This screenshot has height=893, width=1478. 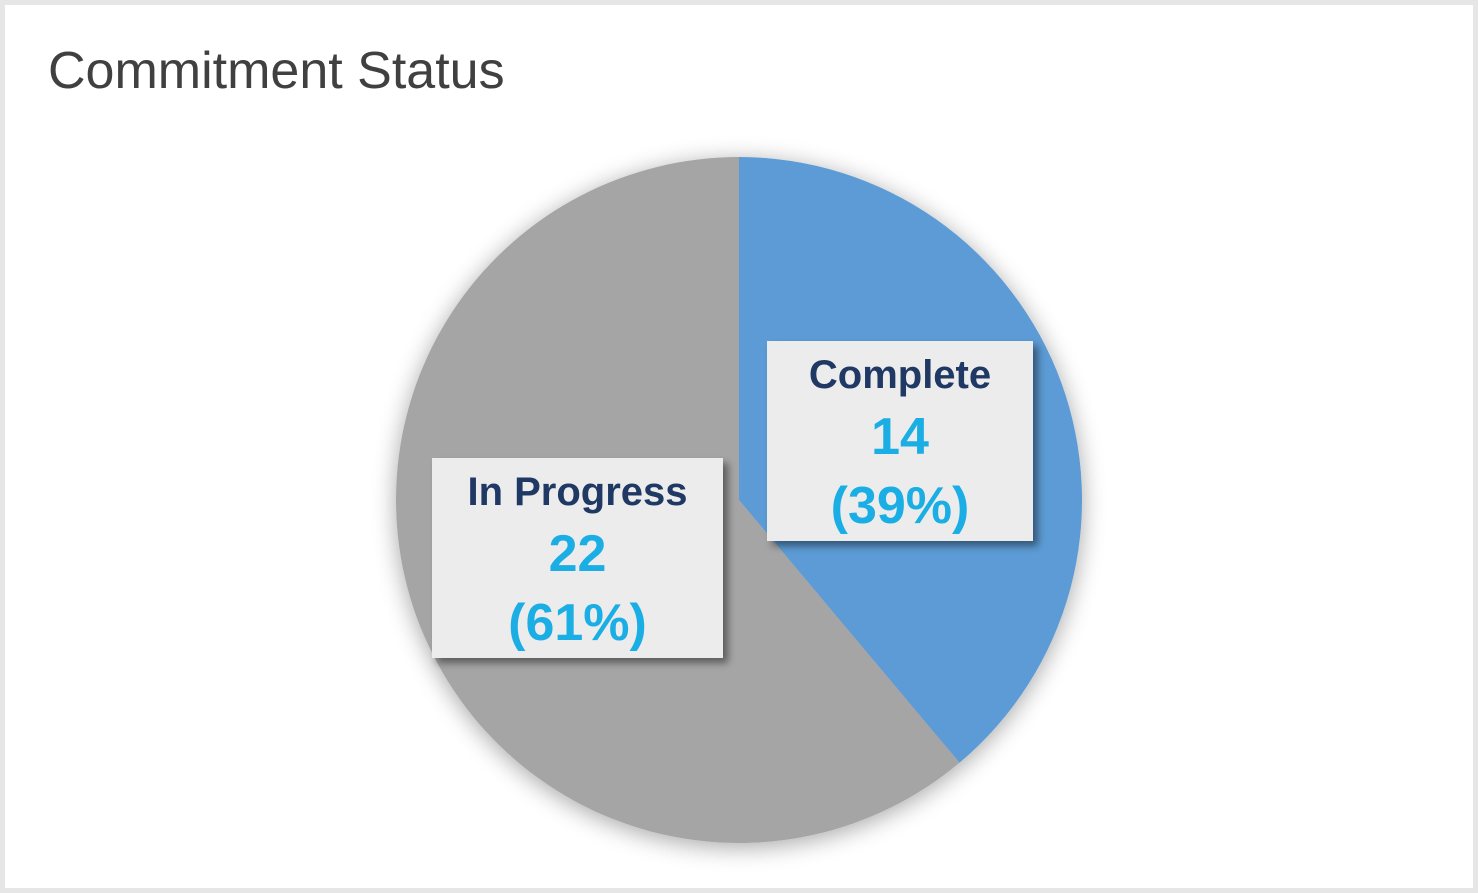 What do you see at coordinates (578, 554) in the screenshot?
I see `data-label-value: 22` at bounding box center [578, 554].